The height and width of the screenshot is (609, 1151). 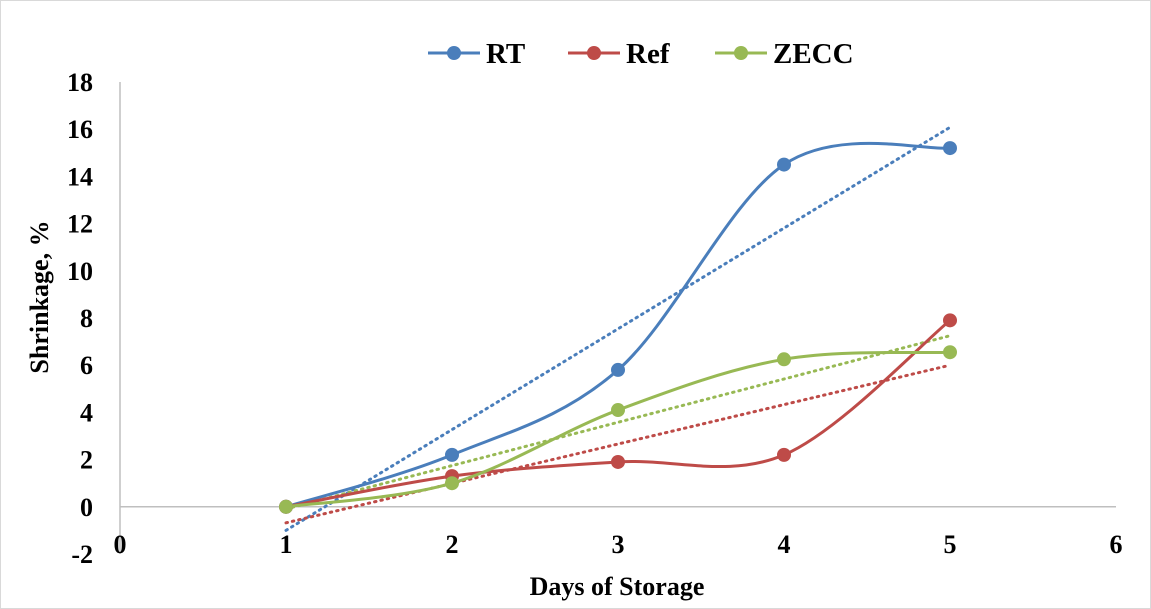 I want to click on legend: RT Ref ZECC, so click(x=641, y=54).